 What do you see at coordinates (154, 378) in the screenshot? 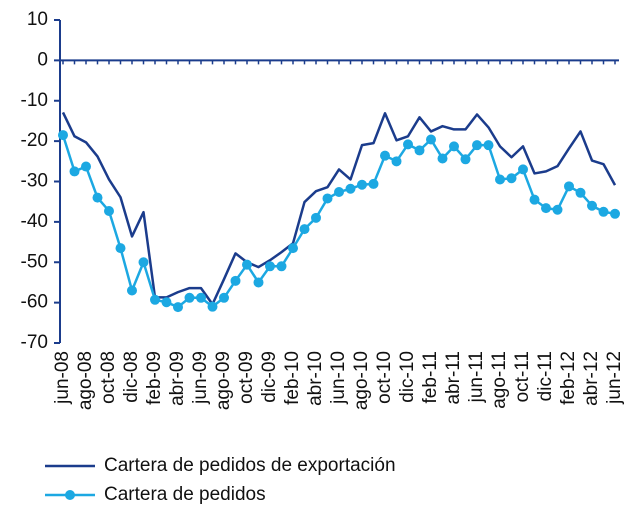
I see `x-tick-label: feb-09` at bounding box center [154, 378].